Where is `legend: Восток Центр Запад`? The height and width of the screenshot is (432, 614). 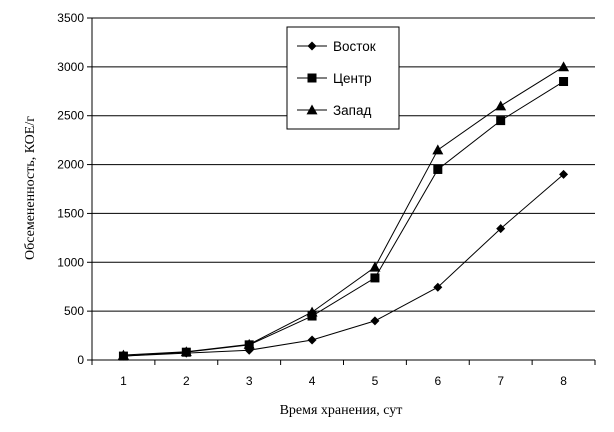 legend: Восток Центр Запад is located at coordinates (343, 78).